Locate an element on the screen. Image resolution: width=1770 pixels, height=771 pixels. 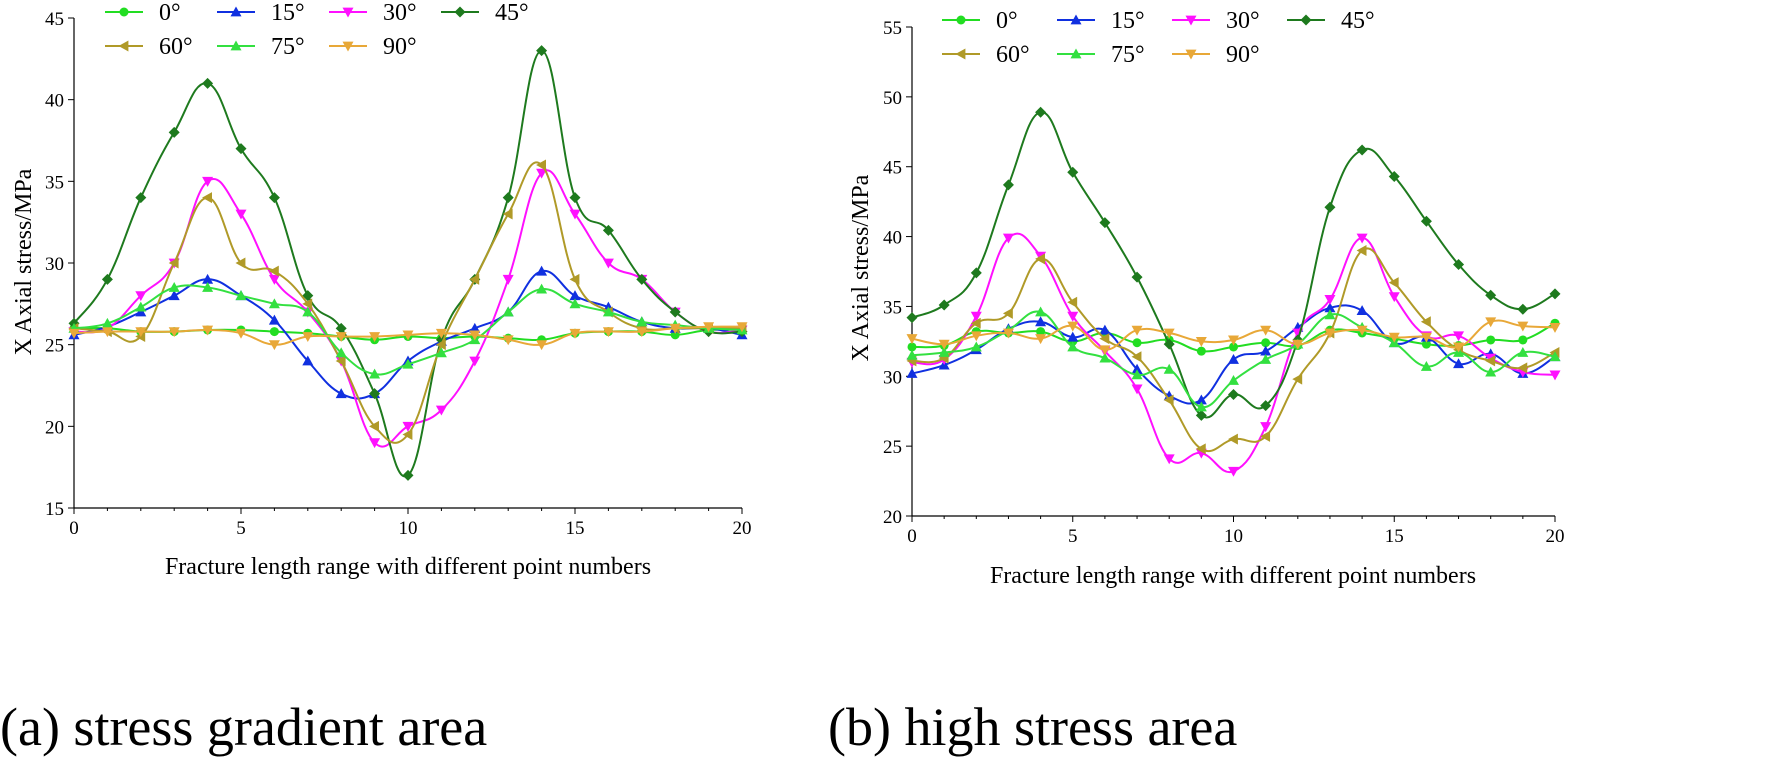
chart-b-legend-item-30deg: 30° is located at coordinates (1216, 21).